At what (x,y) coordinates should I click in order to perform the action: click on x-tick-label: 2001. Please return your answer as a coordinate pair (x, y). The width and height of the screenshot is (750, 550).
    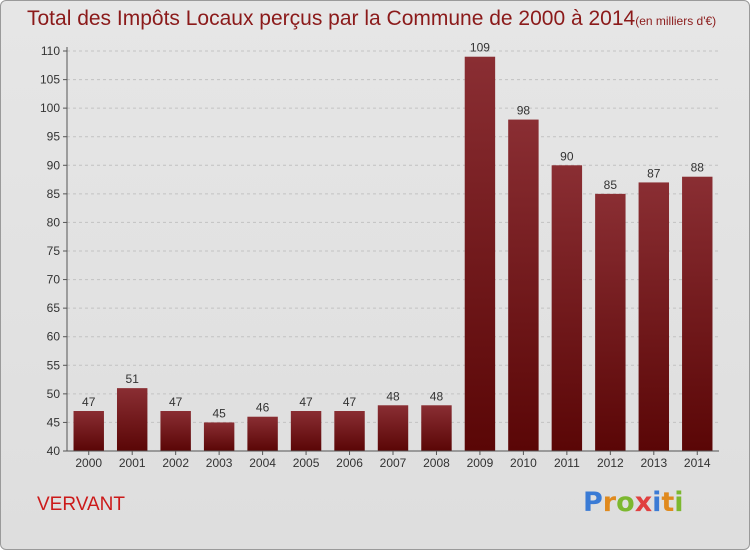
    Looking at the image, I should click on (132, 463).